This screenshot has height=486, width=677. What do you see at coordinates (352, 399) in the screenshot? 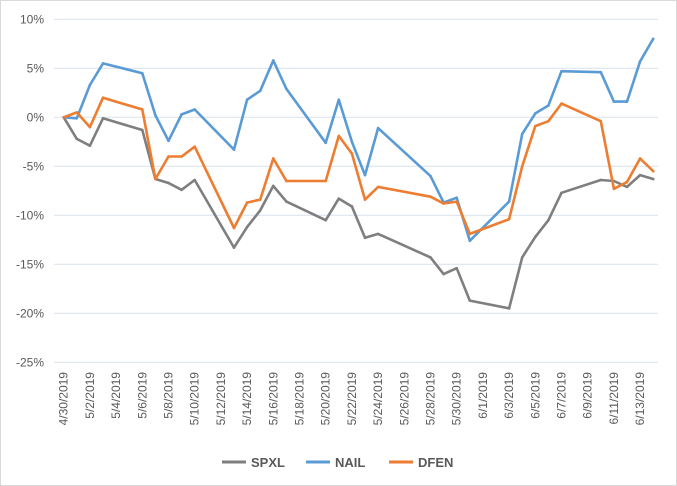
I see `x-tick-label: 5/22/2019` at bounding box center [352, 399].